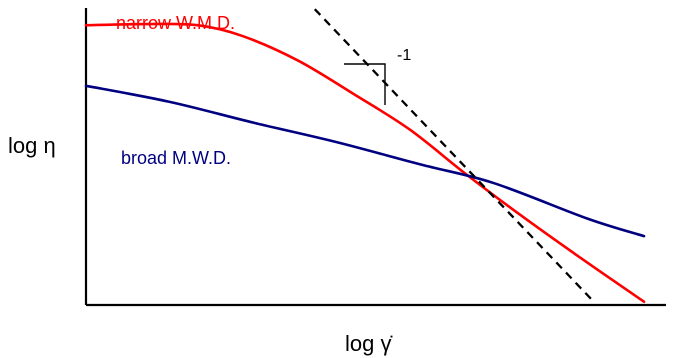 The width and height of the screenshot is (674, 358). I want to click on series-label-narrow: narrow W.M.D., so click(175, 23).